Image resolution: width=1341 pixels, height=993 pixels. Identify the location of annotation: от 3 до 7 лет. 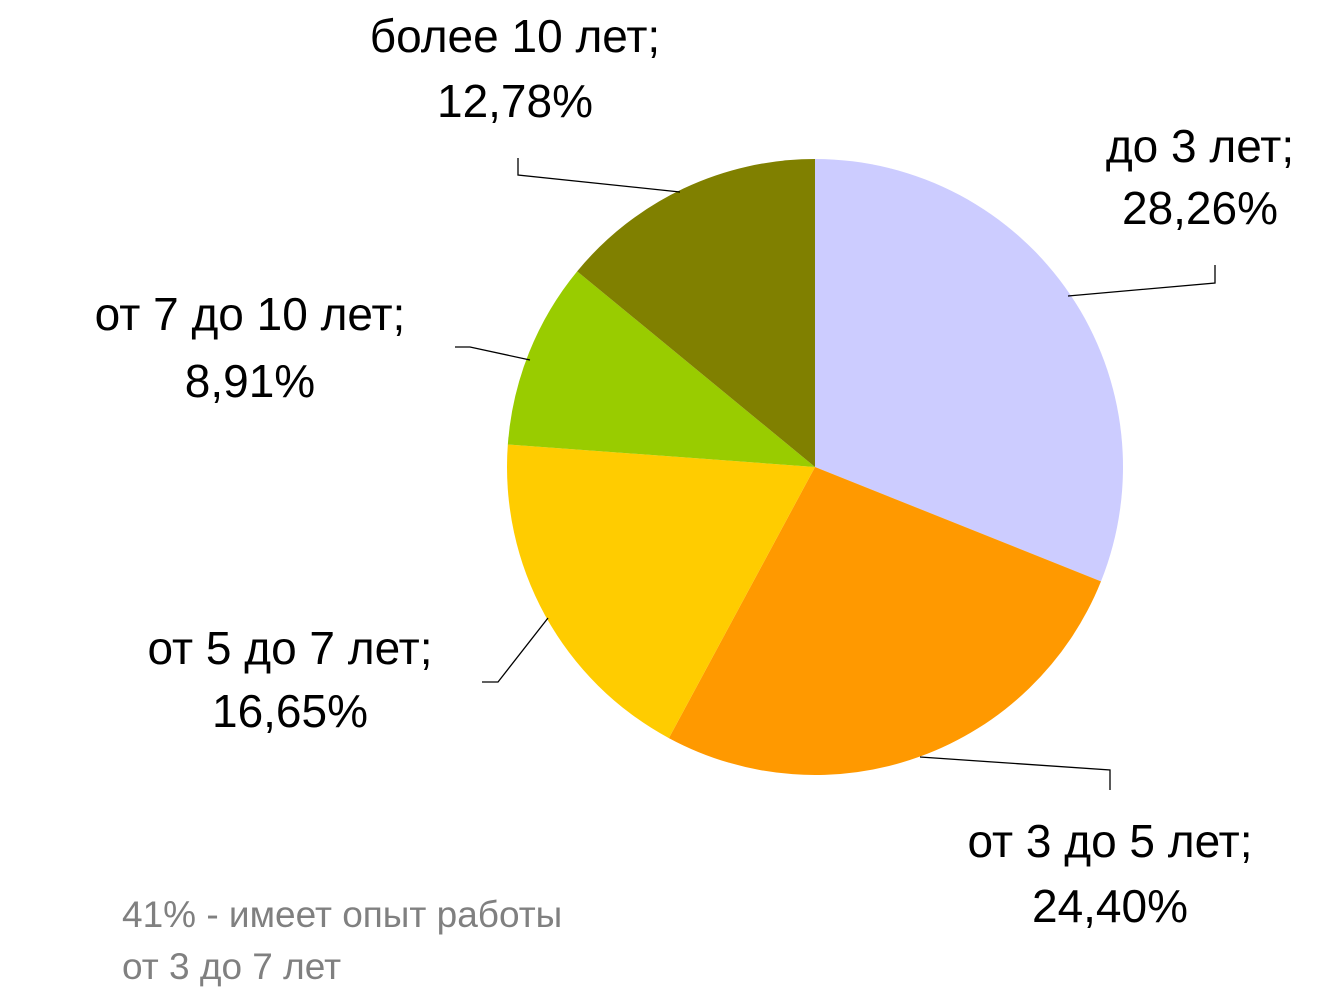
(231, 966).